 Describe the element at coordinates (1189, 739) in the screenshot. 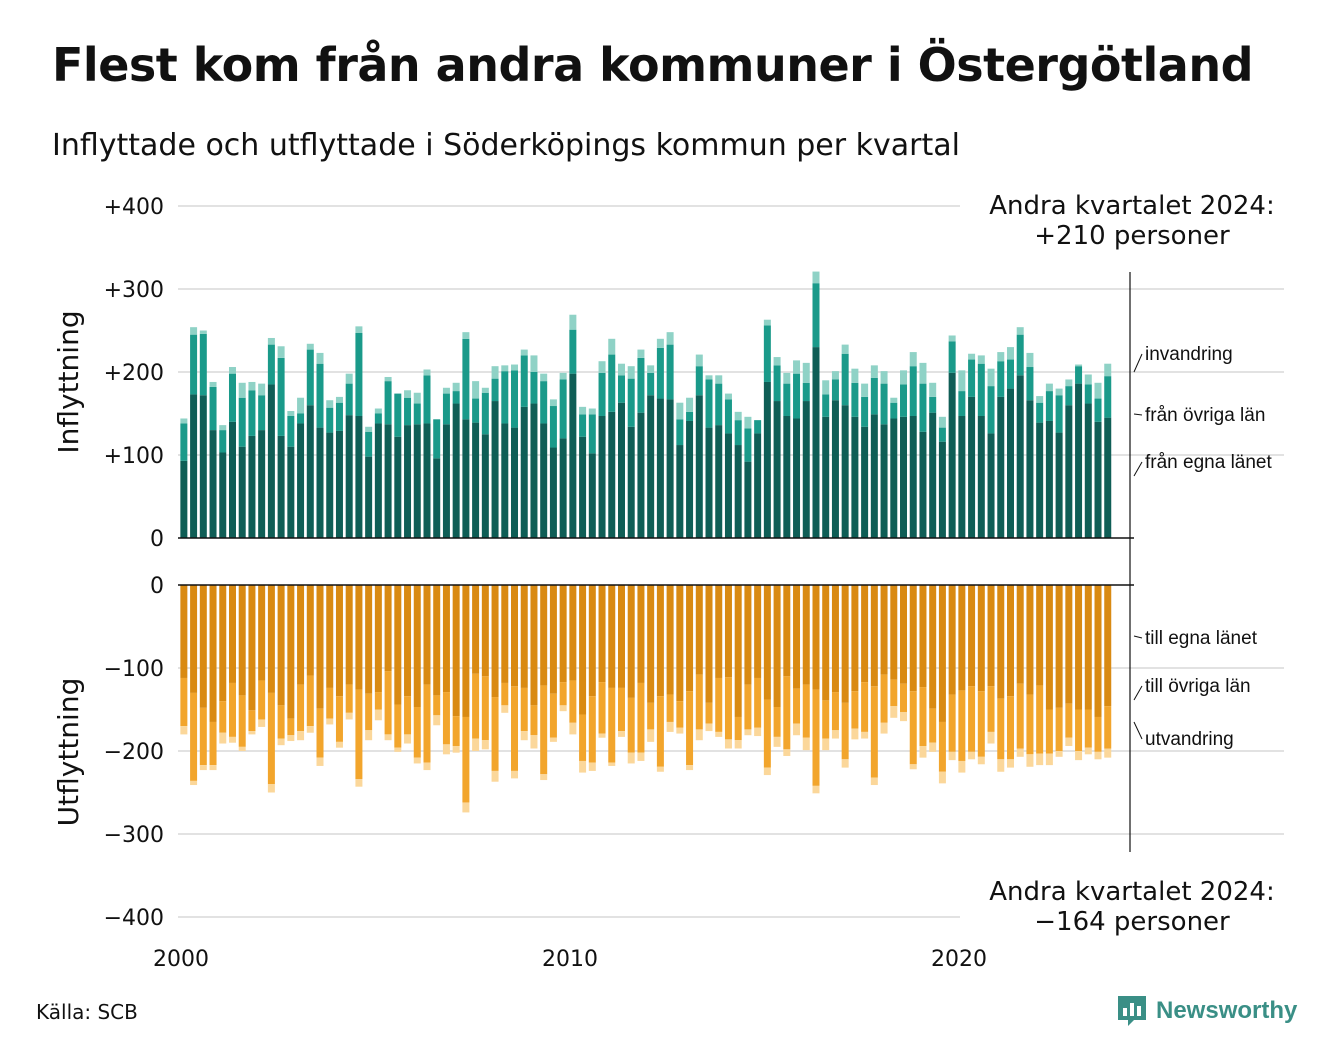

I see `series-label-out: utvandring` at that location.